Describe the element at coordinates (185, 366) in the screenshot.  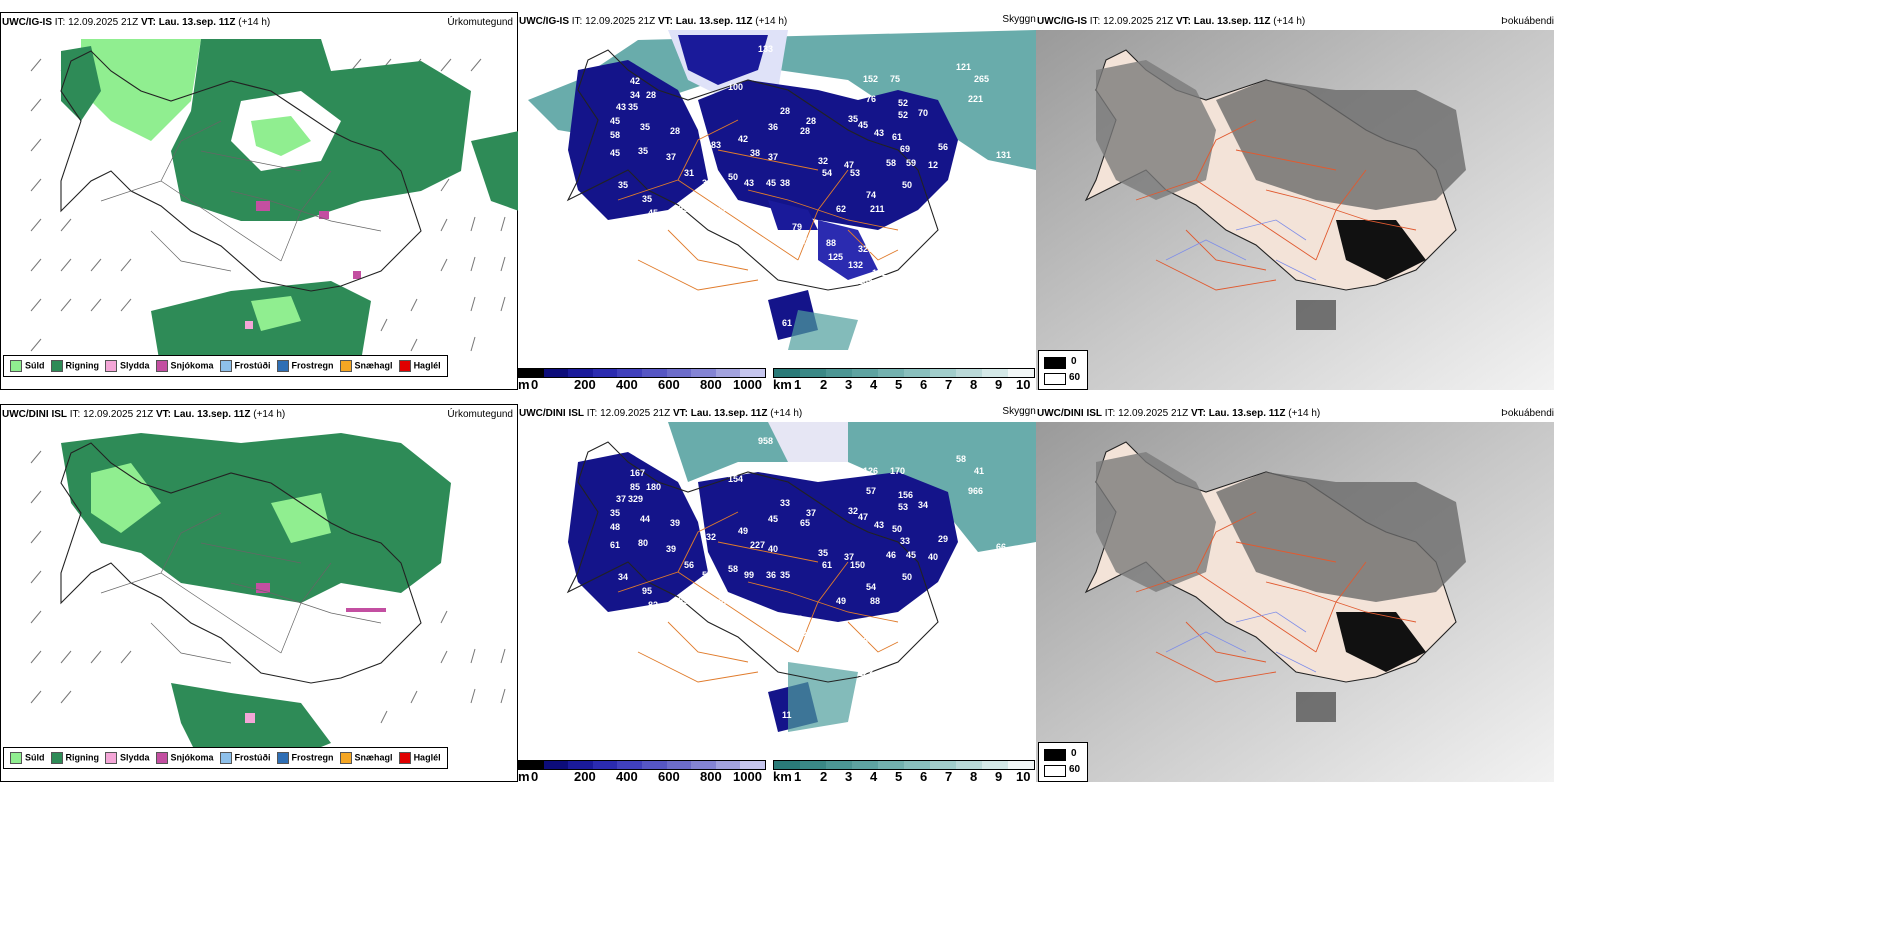
I see `legend-item: Snjókoma` at that location.